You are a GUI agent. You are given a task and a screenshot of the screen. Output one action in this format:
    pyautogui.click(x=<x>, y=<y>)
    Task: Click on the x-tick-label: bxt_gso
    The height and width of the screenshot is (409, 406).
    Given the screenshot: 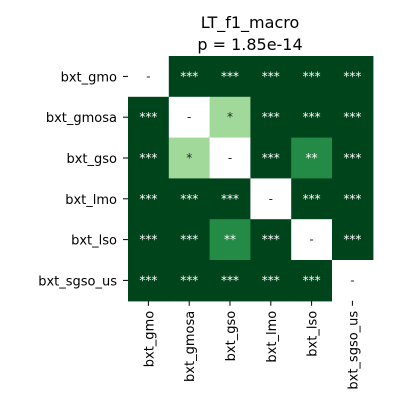 What is the action you would take?
    pyautogui.click(x=231, y=336)
    